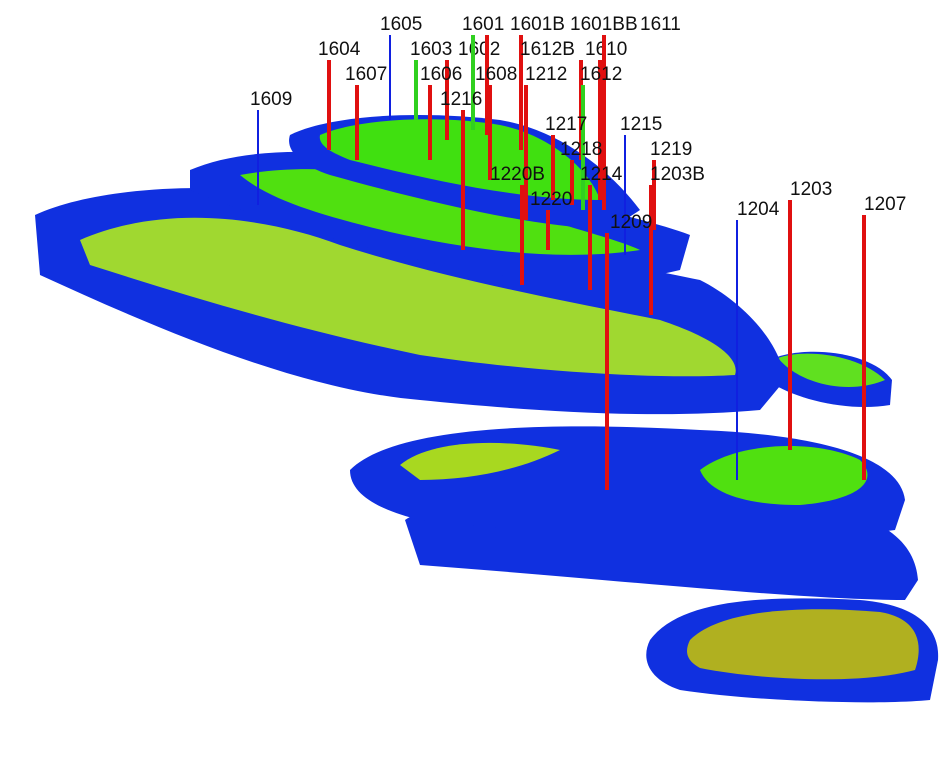 This screenshot has width=945, height=765. I want to click on well-1212: 1212, so click(545, 142).